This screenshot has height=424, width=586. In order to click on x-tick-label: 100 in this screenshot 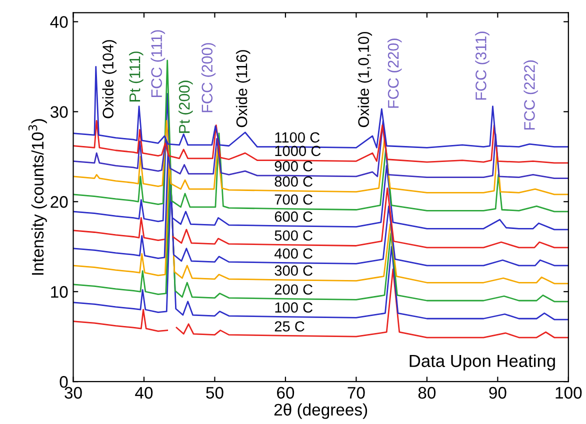, I will do `click(569, 392)`.